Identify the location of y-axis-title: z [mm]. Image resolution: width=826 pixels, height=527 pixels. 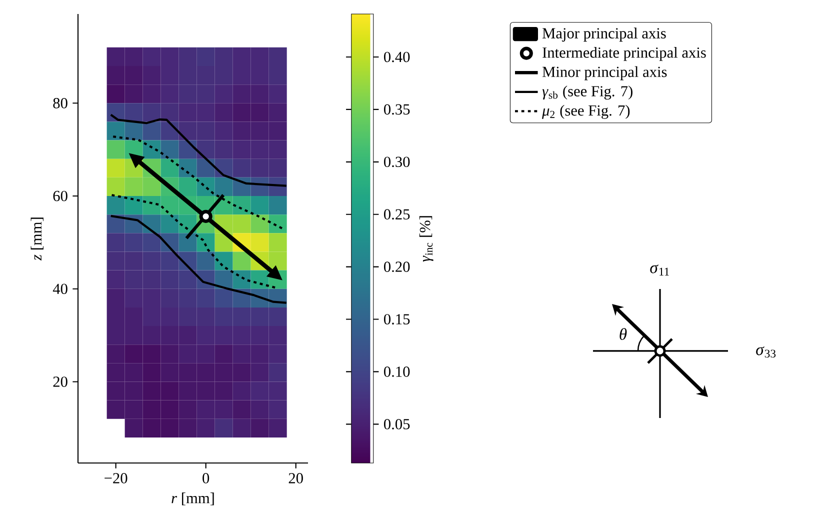
(37, 239).